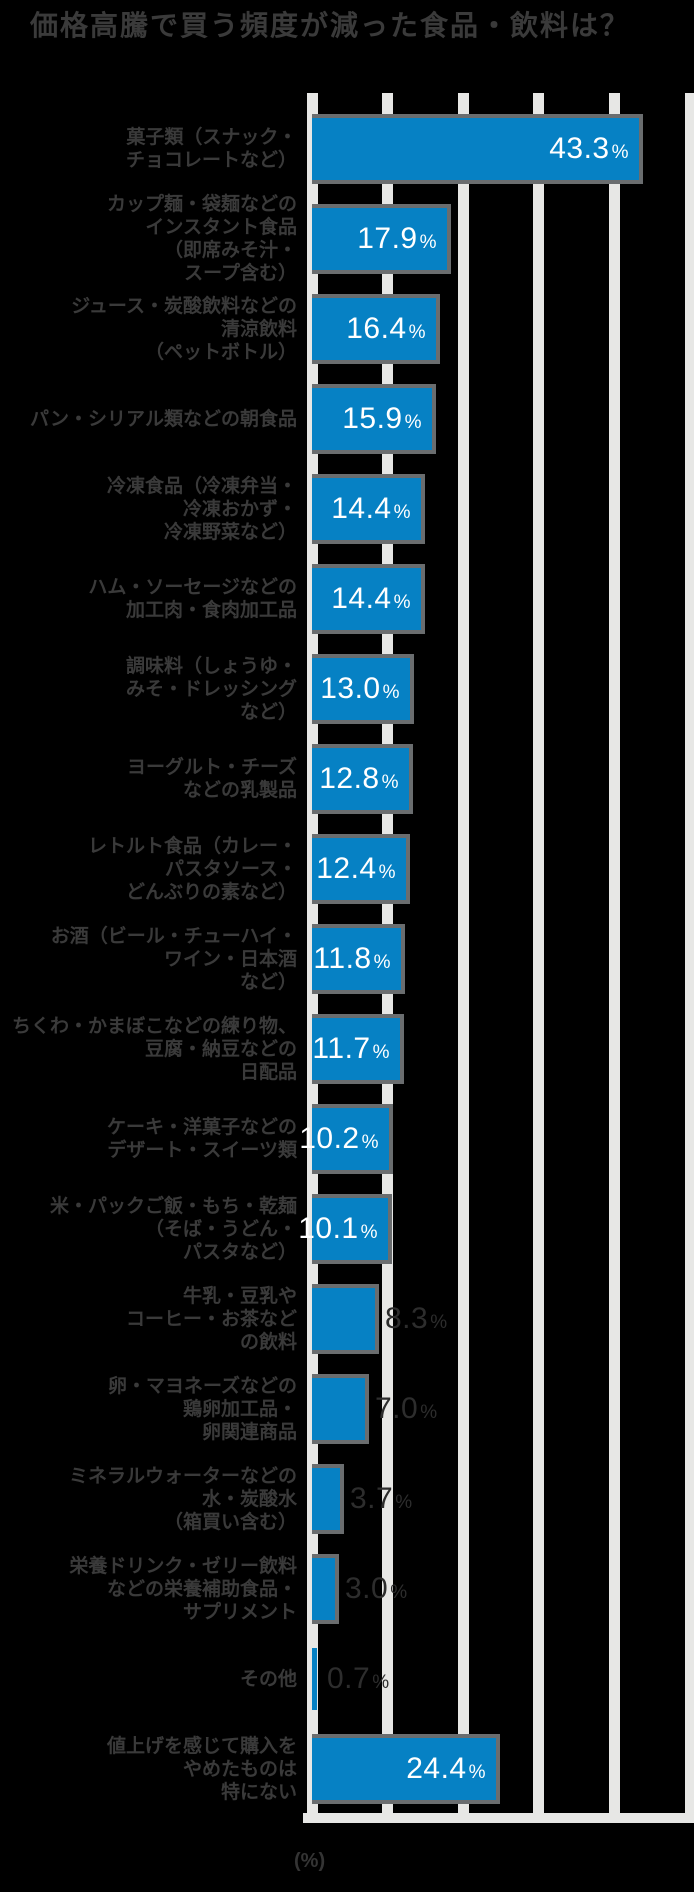 The image size is (694, 1892). Describe the element at coordinates (240, 273) in the screenshot. I see `category-label-line: スープ含む）` at that location.